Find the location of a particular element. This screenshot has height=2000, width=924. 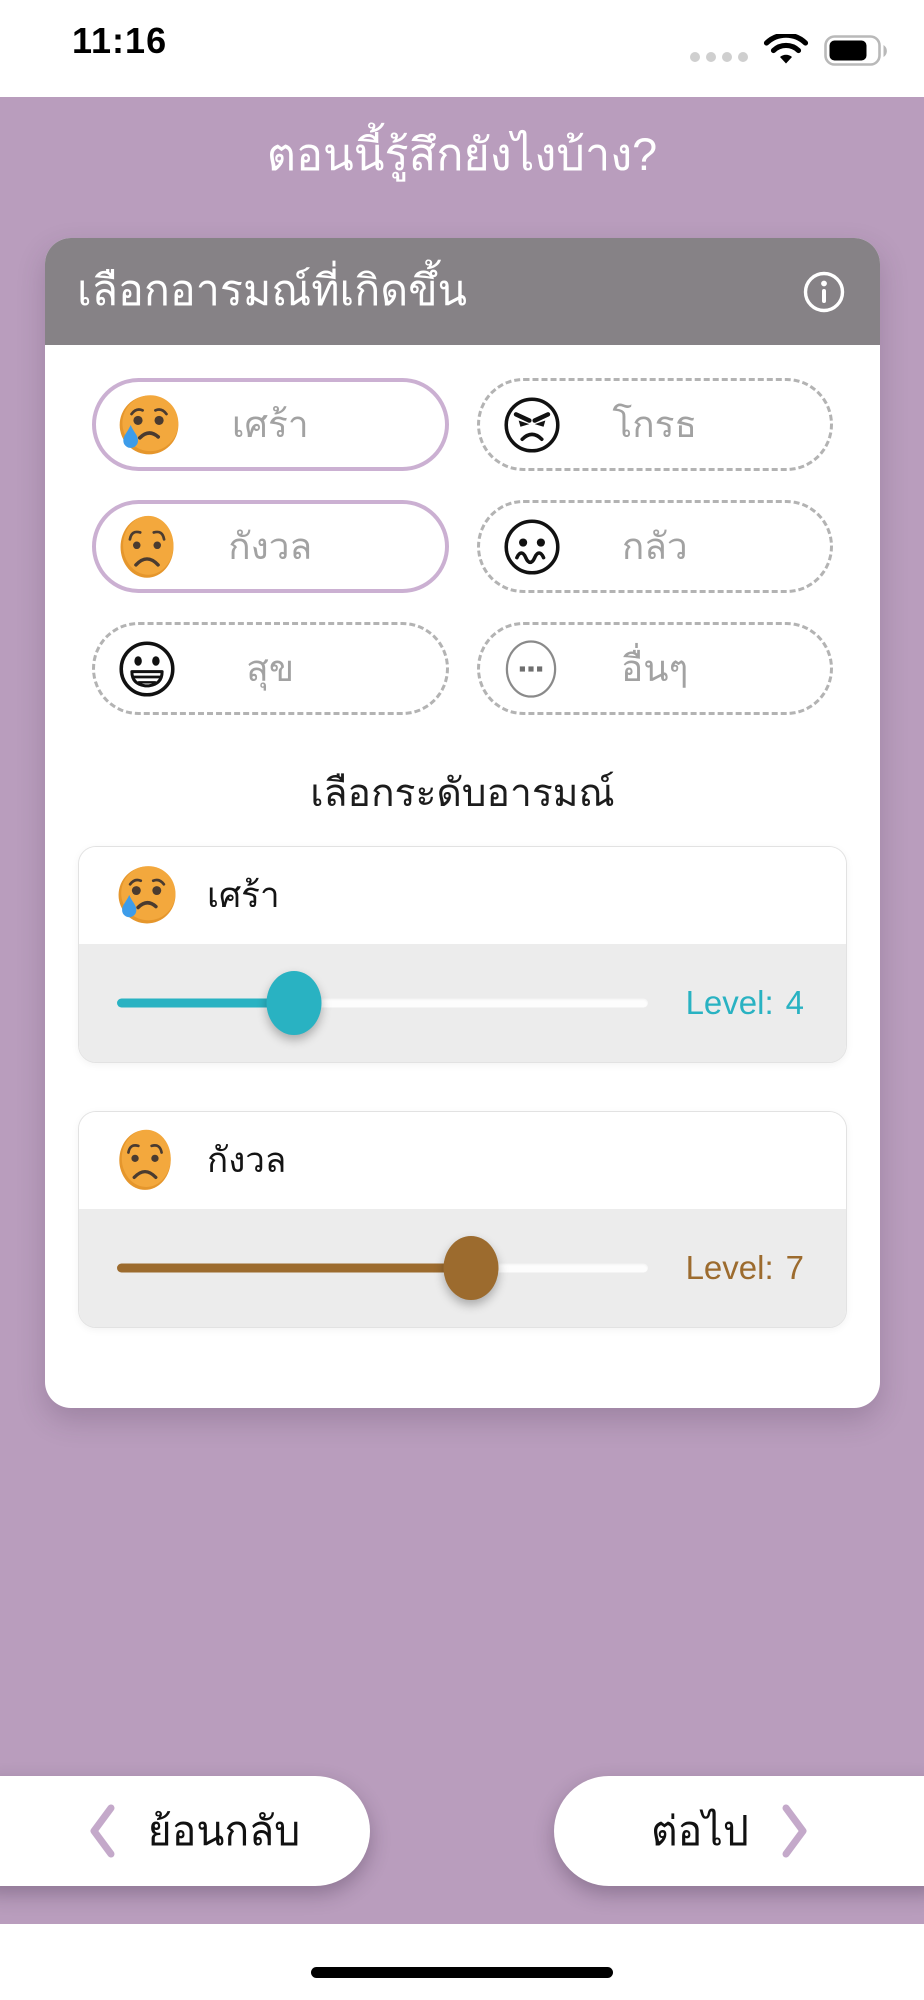

level-value: Level: 7 is located at coordinates (744, 1267).